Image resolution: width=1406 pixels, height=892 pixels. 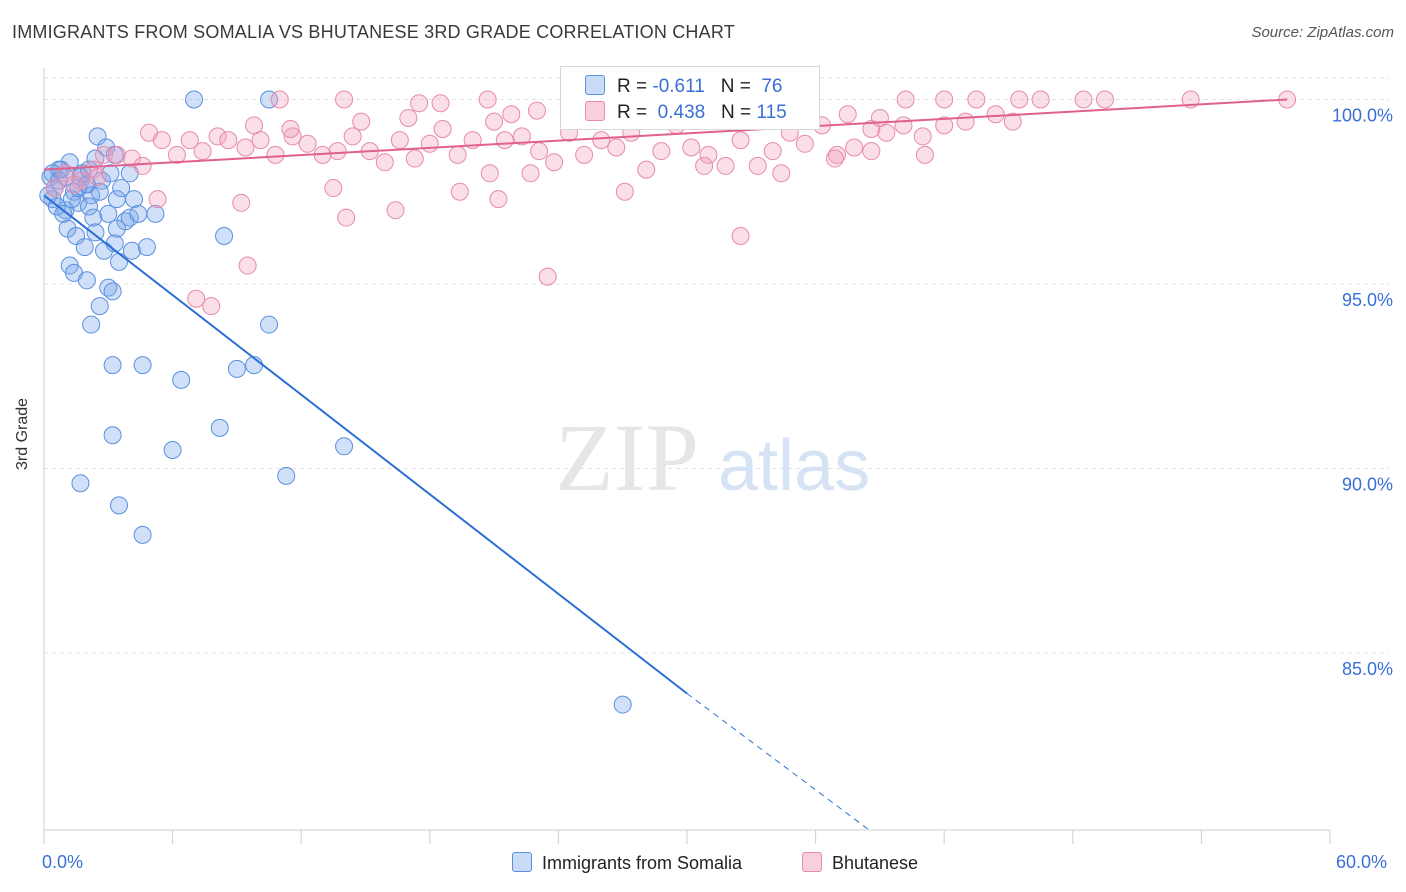 What do you see at coordinates (778, 762) in the screenshot?
I see `somalia-trend-extension` at bounding box center [778, 762].